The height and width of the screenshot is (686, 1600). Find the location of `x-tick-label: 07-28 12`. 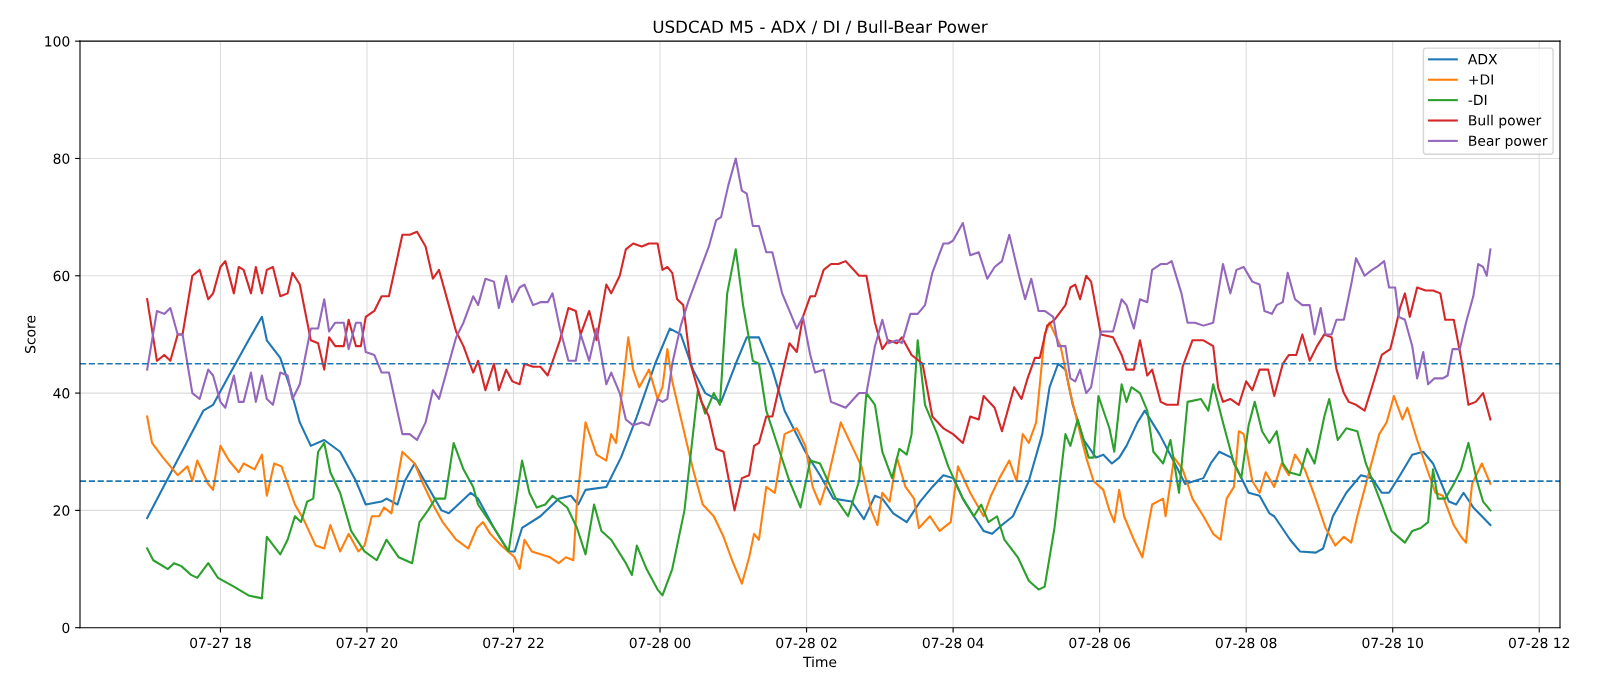

x-tick-label: 07-28 12 is located at coordinates (1539, 643).